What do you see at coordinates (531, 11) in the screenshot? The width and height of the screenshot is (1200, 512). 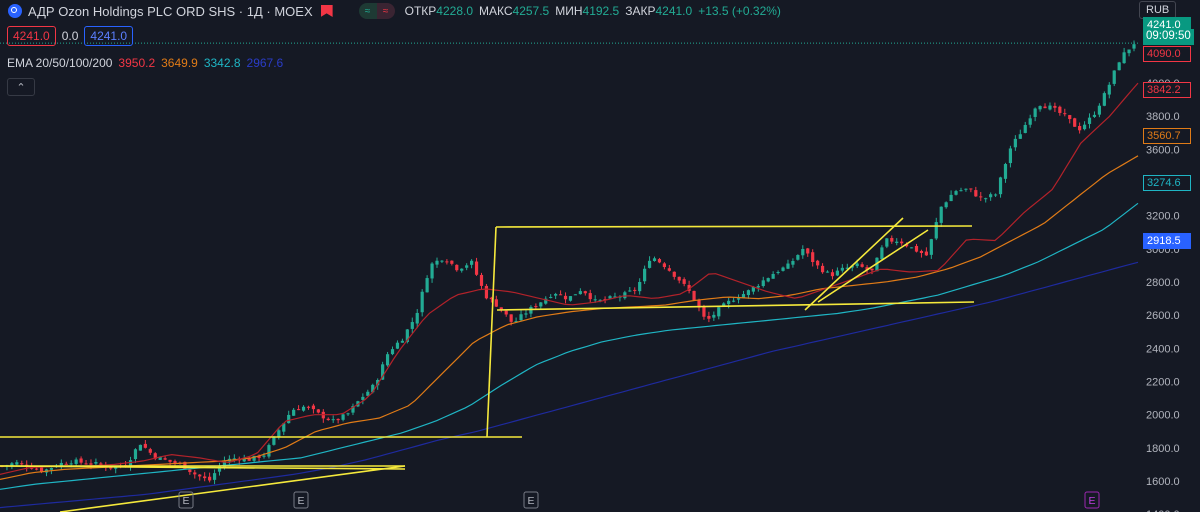 I see `high-value: 4257.5` at bounding box center [531, 11].